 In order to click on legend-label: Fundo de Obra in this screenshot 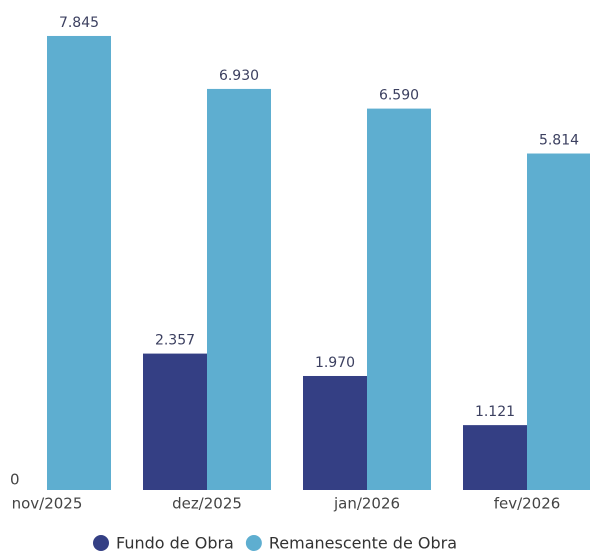, I will do `click(175, 542)`.